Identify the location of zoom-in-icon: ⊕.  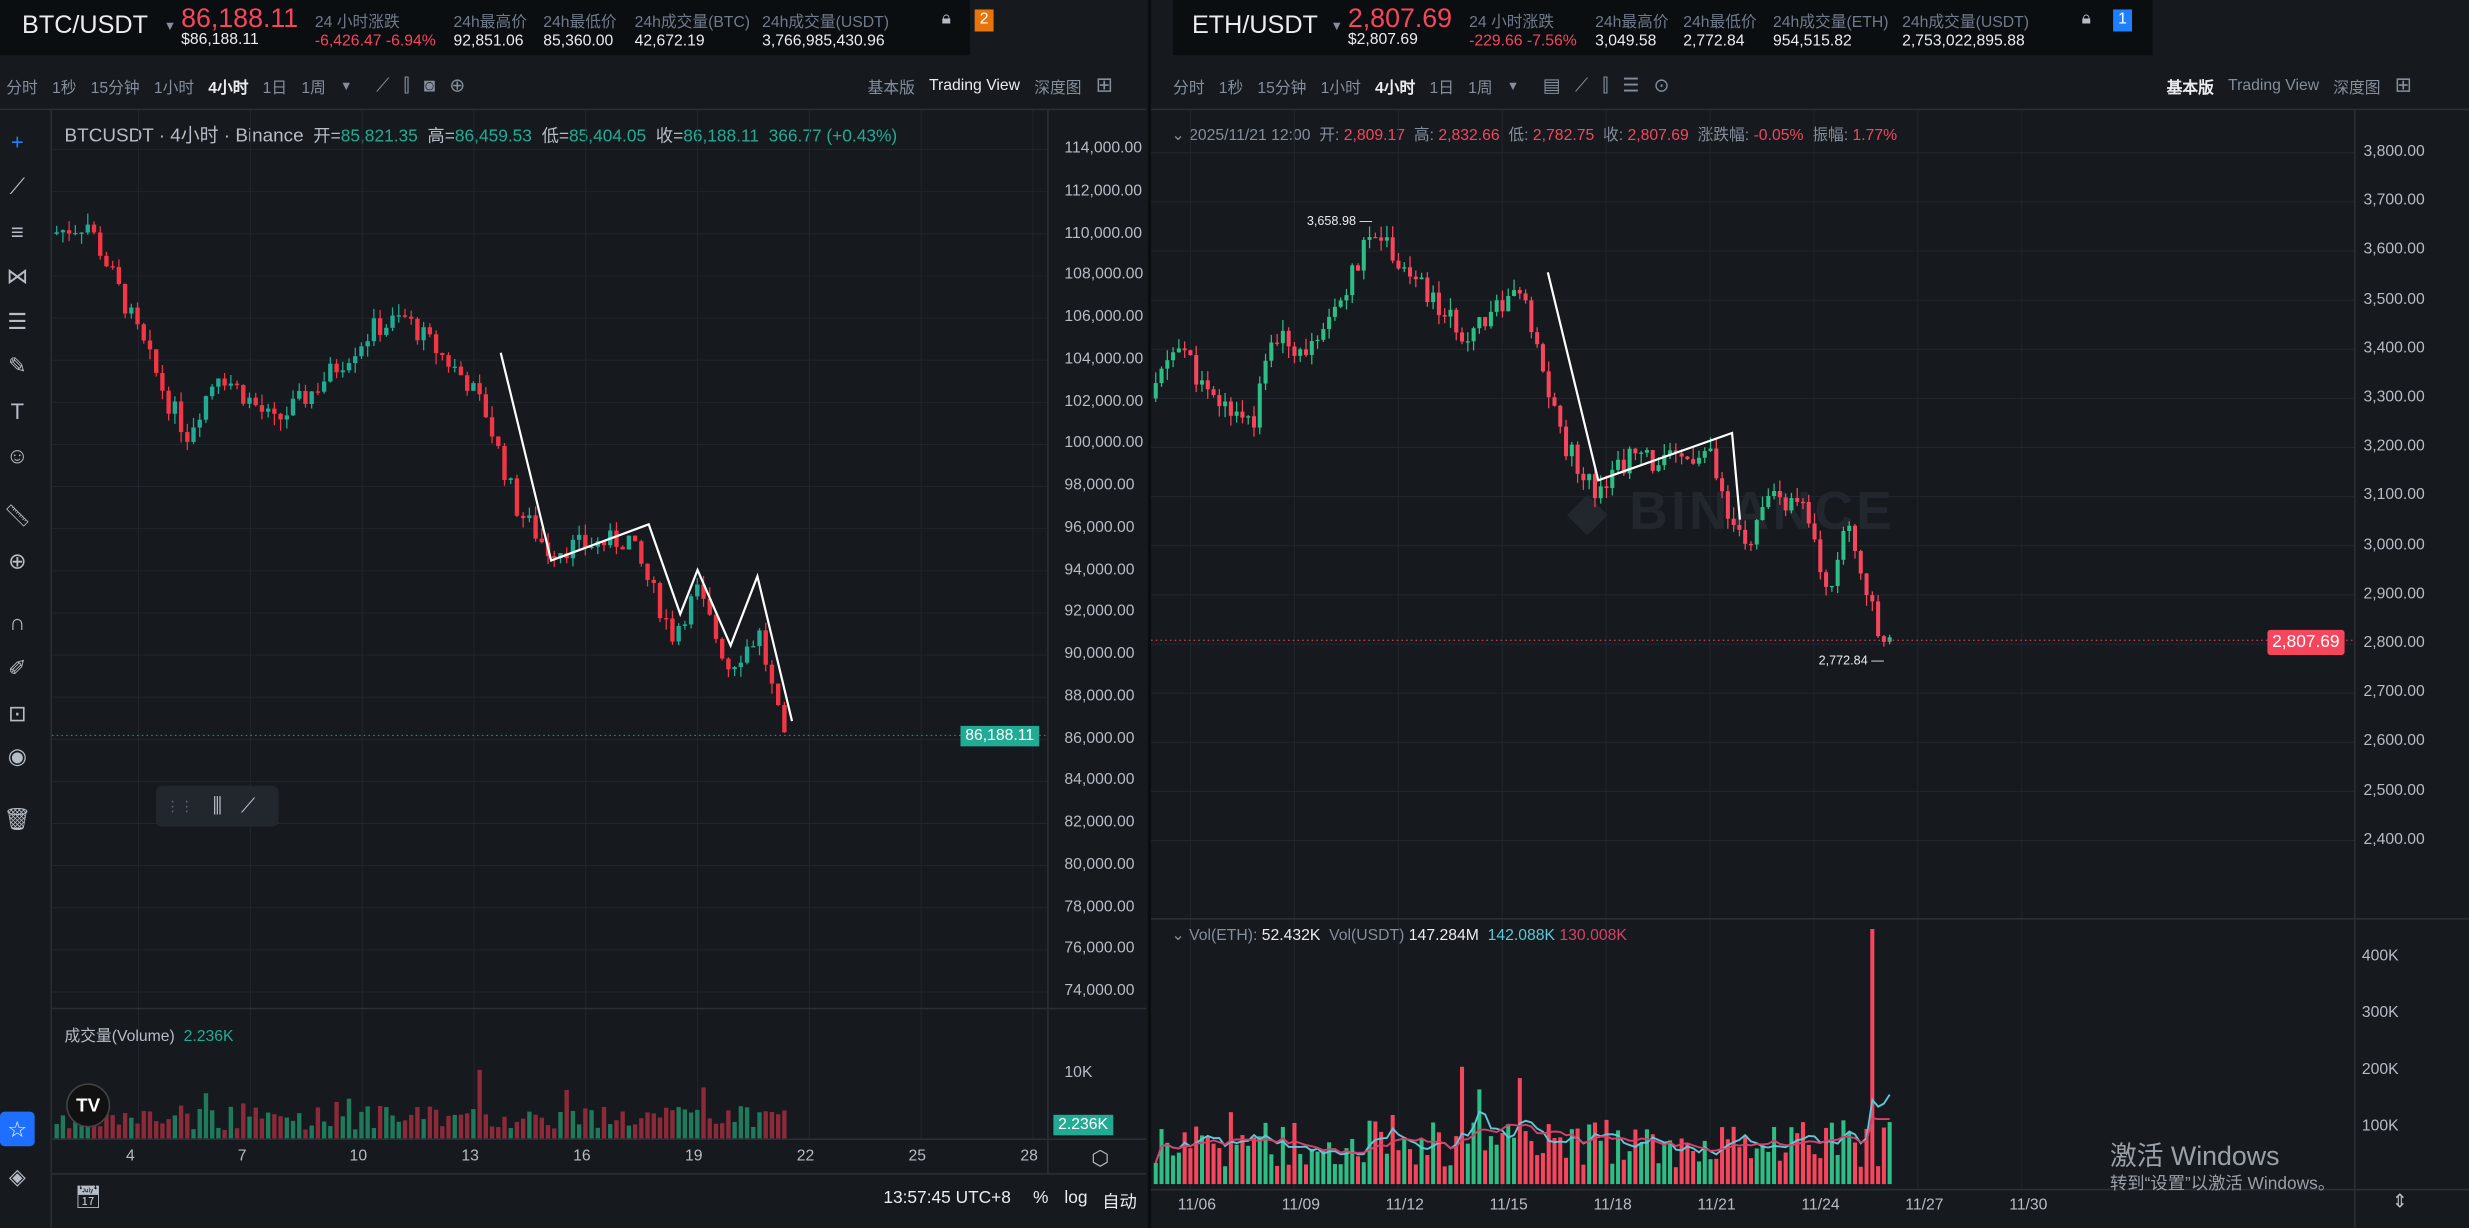
(17, 560).